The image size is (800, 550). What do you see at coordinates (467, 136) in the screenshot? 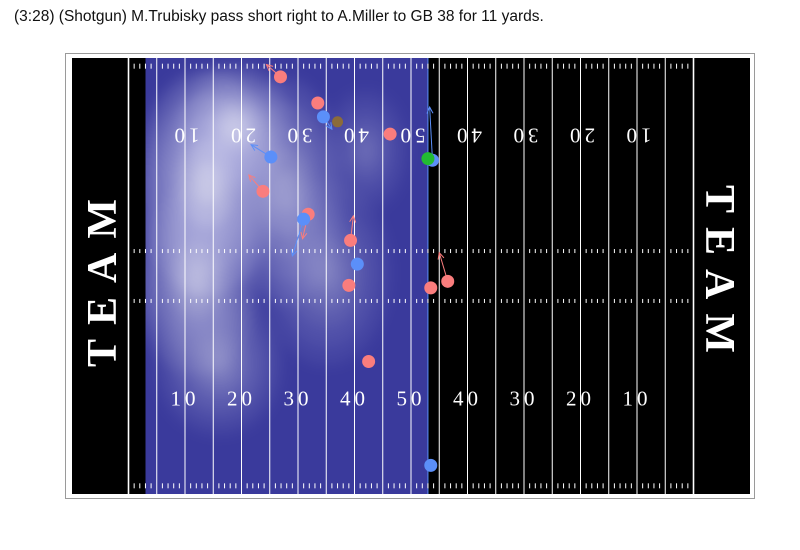
I see `yard-label-top-5: 40` at bounding box center [467, 136].